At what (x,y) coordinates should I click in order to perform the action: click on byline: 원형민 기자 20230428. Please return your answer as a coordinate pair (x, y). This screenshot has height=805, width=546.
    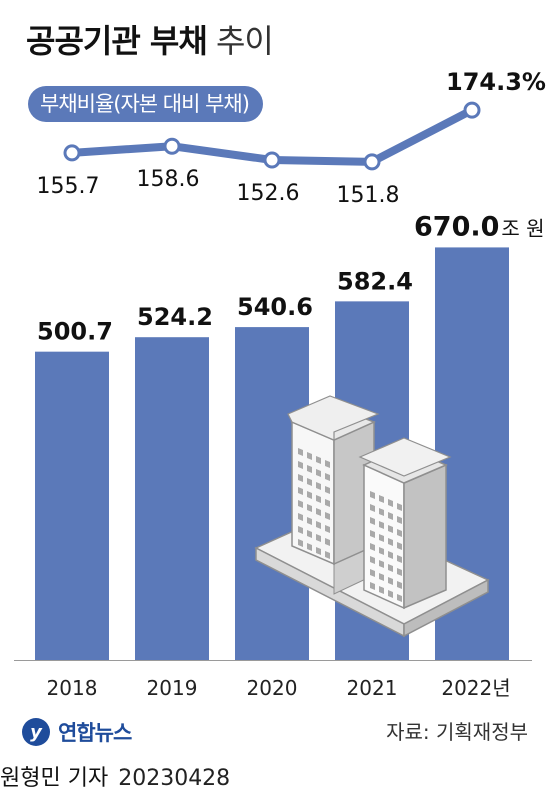
    Looking at the image, I should click on (115, 776).